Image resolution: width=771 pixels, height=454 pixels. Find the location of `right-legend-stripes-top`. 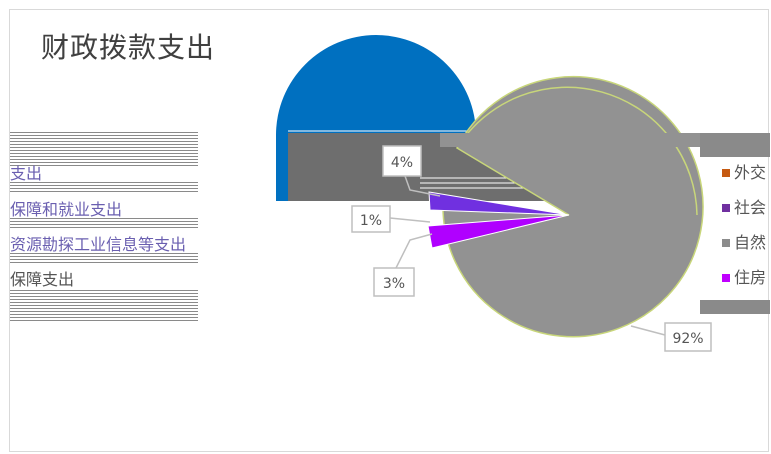

right-legend-stripes-top is located at coordinates (735, 145).